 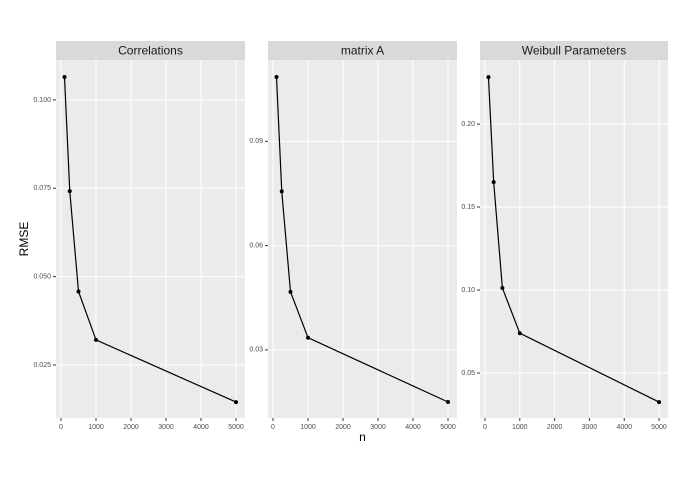 I want to click on y-tick-label: 0.025, so click(x=42, y=365).